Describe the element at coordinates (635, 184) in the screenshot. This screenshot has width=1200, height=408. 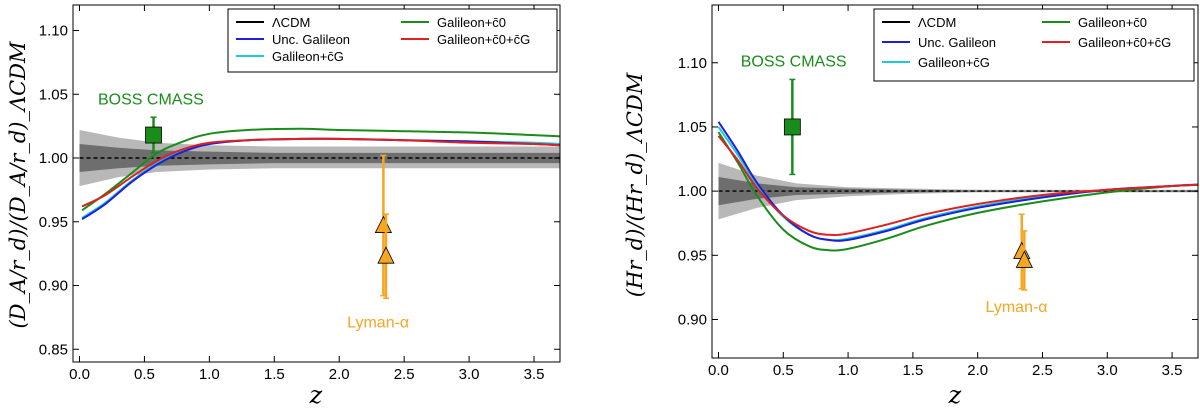
I see `y-axis-label: (Hr_d)/(Hr_d)_ΛCDM` at that location.